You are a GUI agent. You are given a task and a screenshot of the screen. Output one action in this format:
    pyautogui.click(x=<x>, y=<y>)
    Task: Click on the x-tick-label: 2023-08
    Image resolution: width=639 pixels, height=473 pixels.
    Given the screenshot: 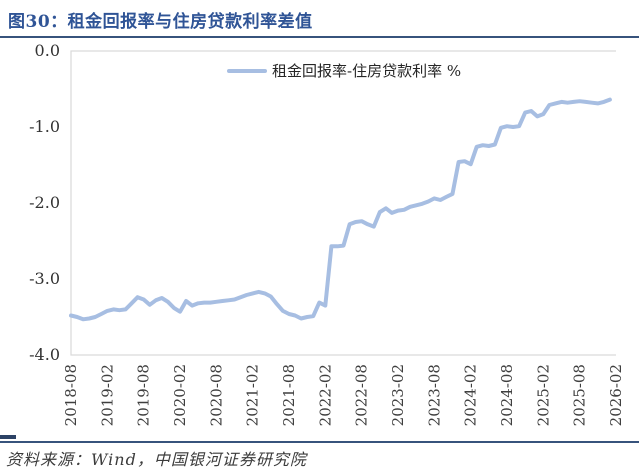 What is the action you would take?
    pyautogui.click(x=434, y=395)
    